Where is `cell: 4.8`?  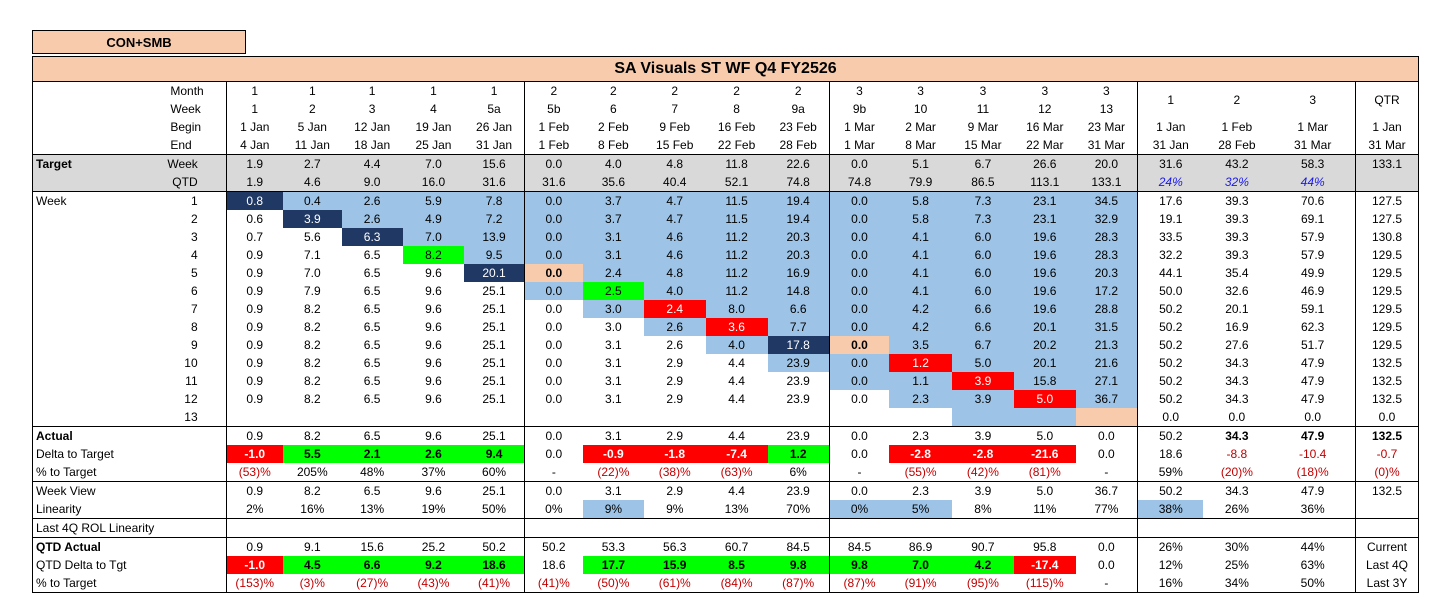 cell: 4.8 is located at coordinates (674, 273).